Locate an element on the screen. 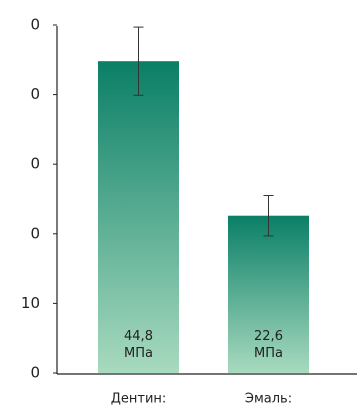 The height and width of the screenshot is (409, 357). x-tick-label: Дентин: is located at coordinates (139, 399).